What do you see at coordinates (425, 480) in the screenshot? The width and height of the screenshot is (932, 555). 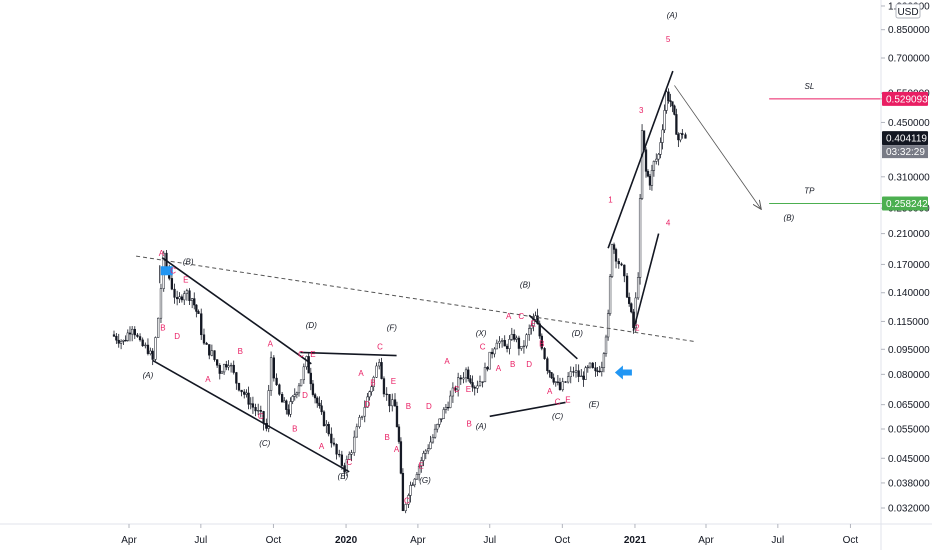 I see `wave-label: (G)` at bounding box center [425, 480].